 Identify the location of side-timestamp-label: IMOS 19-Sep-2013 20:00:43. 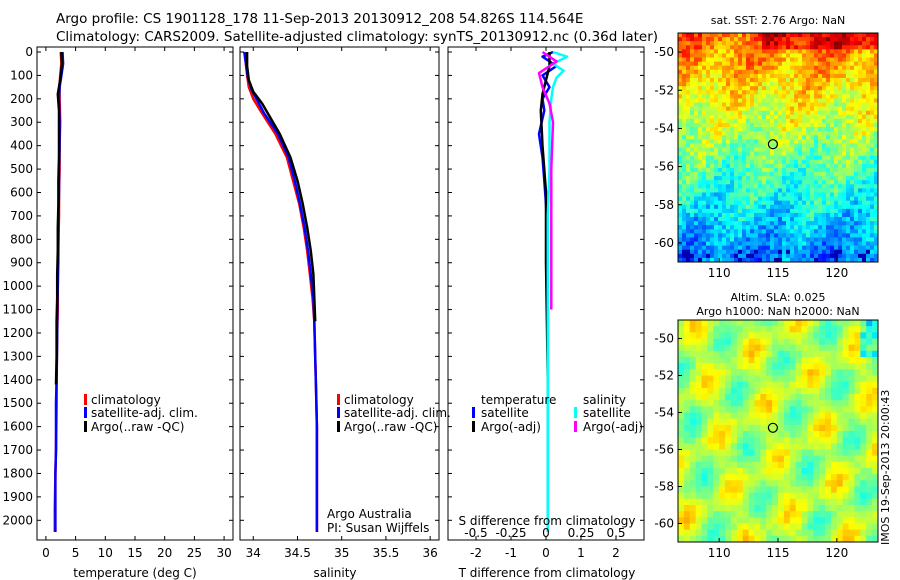
(885, 467).